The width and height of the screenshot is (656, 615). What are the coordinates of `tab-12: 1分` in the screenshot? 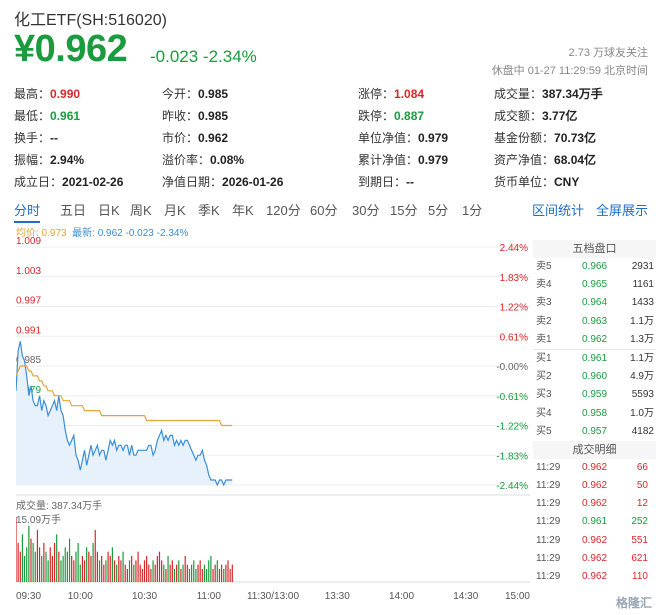 It's located at (472, 210).